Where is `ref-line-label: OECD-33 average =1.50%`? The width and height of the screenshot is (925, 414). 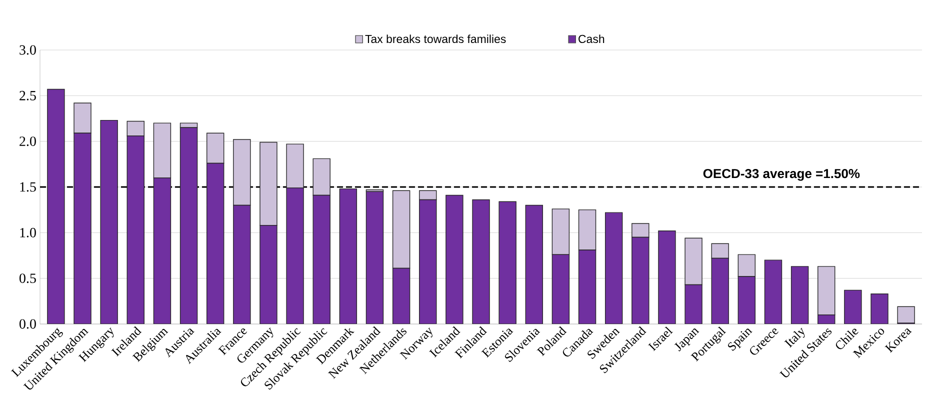 ref-line-label: OECD-33 average =1.50% is located at coordinates (781, 174).